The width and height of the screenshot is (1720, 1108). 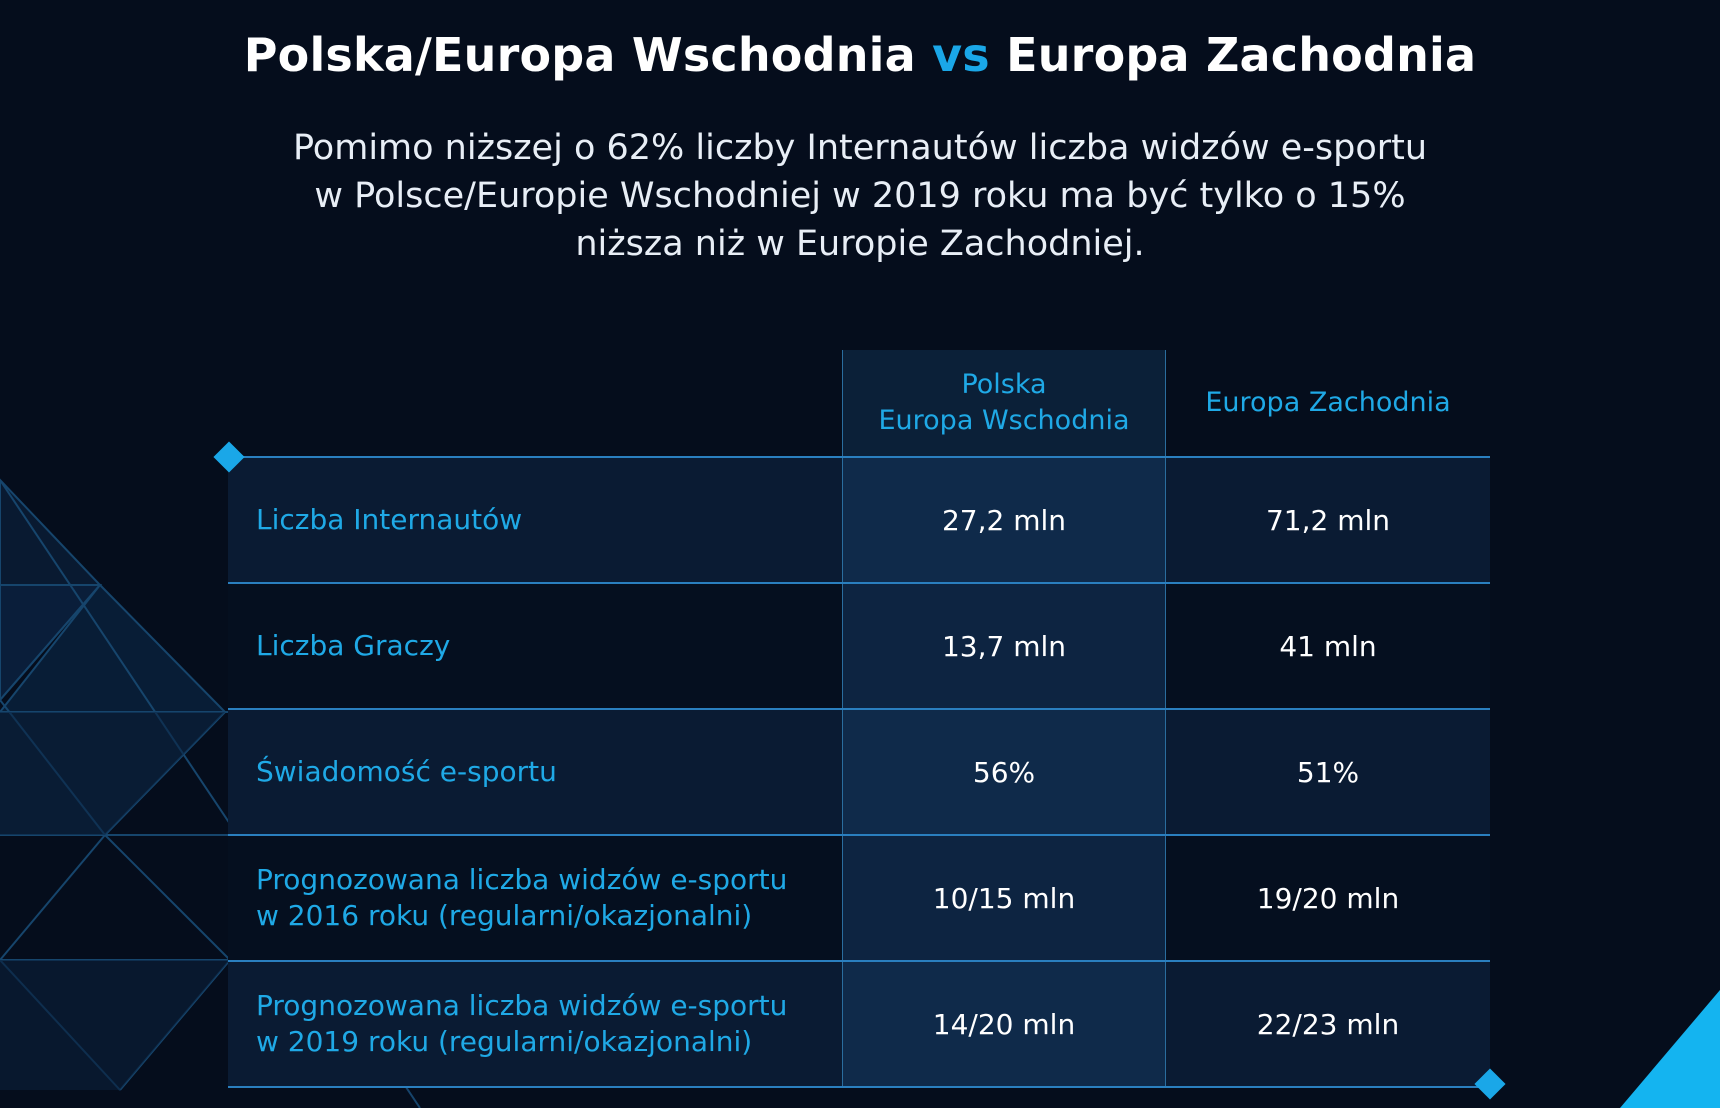 What do you see at coordinates (1004, 646) in the screenshot?
I see `cell-polska: 13,7 mln` at bounding box center [1004, 646].